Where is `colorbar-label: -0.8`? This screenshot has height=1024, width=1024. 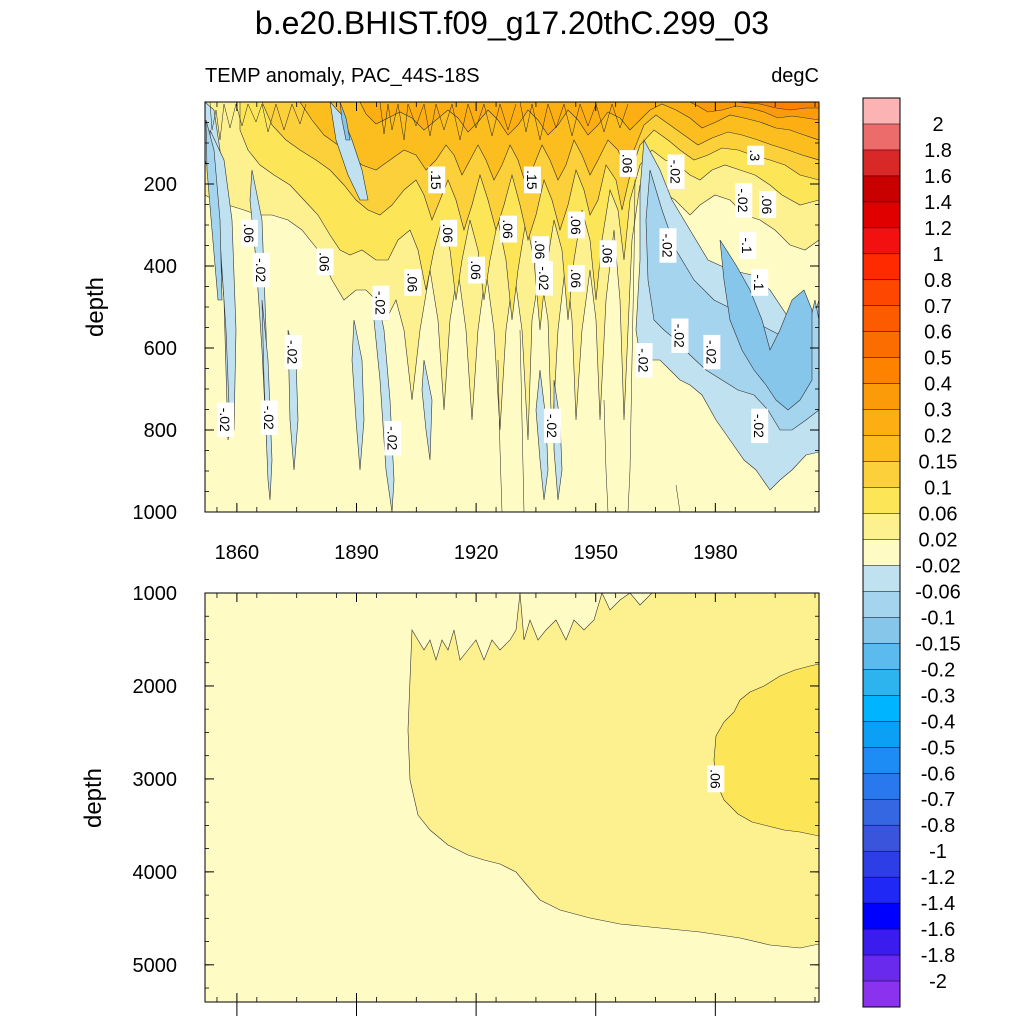
colorbar-label: -0.8 is located at coordinates (938, 826).